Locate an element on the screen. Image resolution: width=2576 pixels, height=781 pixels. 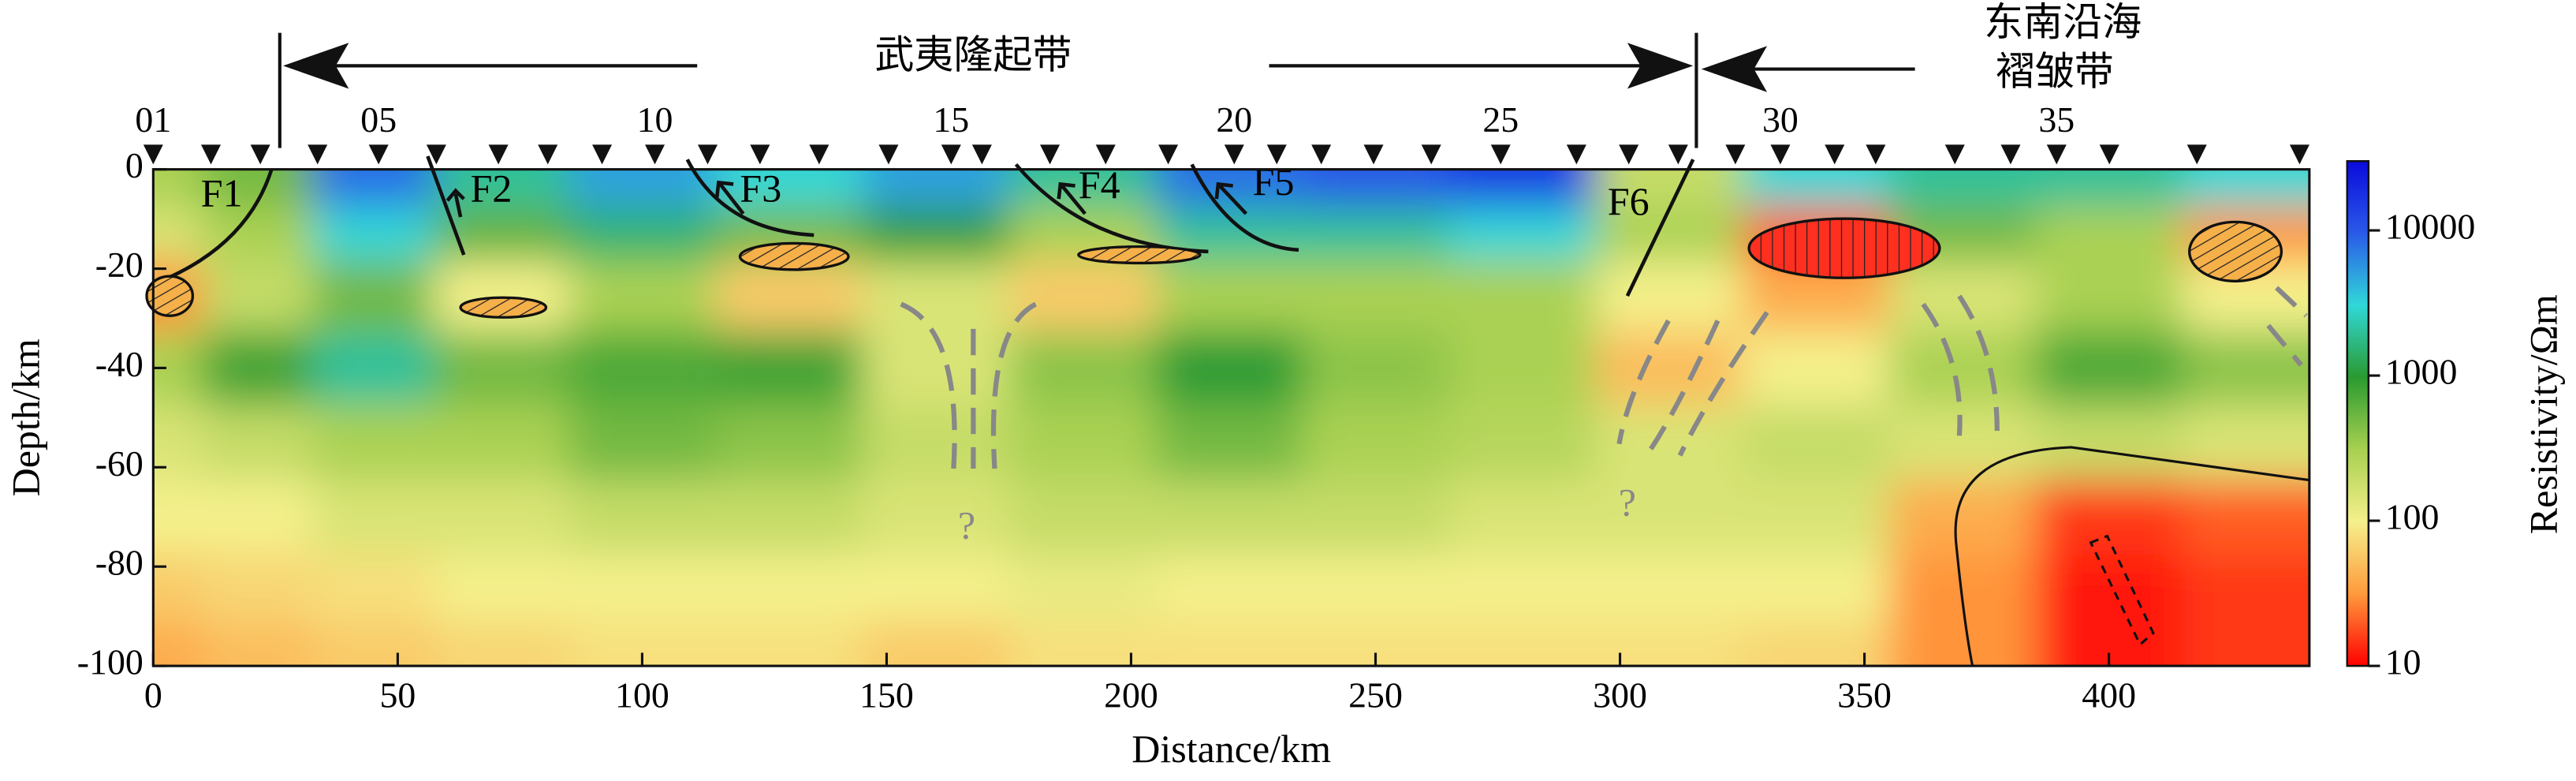
x-tick-label: 400 is located at coordinates (2109, 694).